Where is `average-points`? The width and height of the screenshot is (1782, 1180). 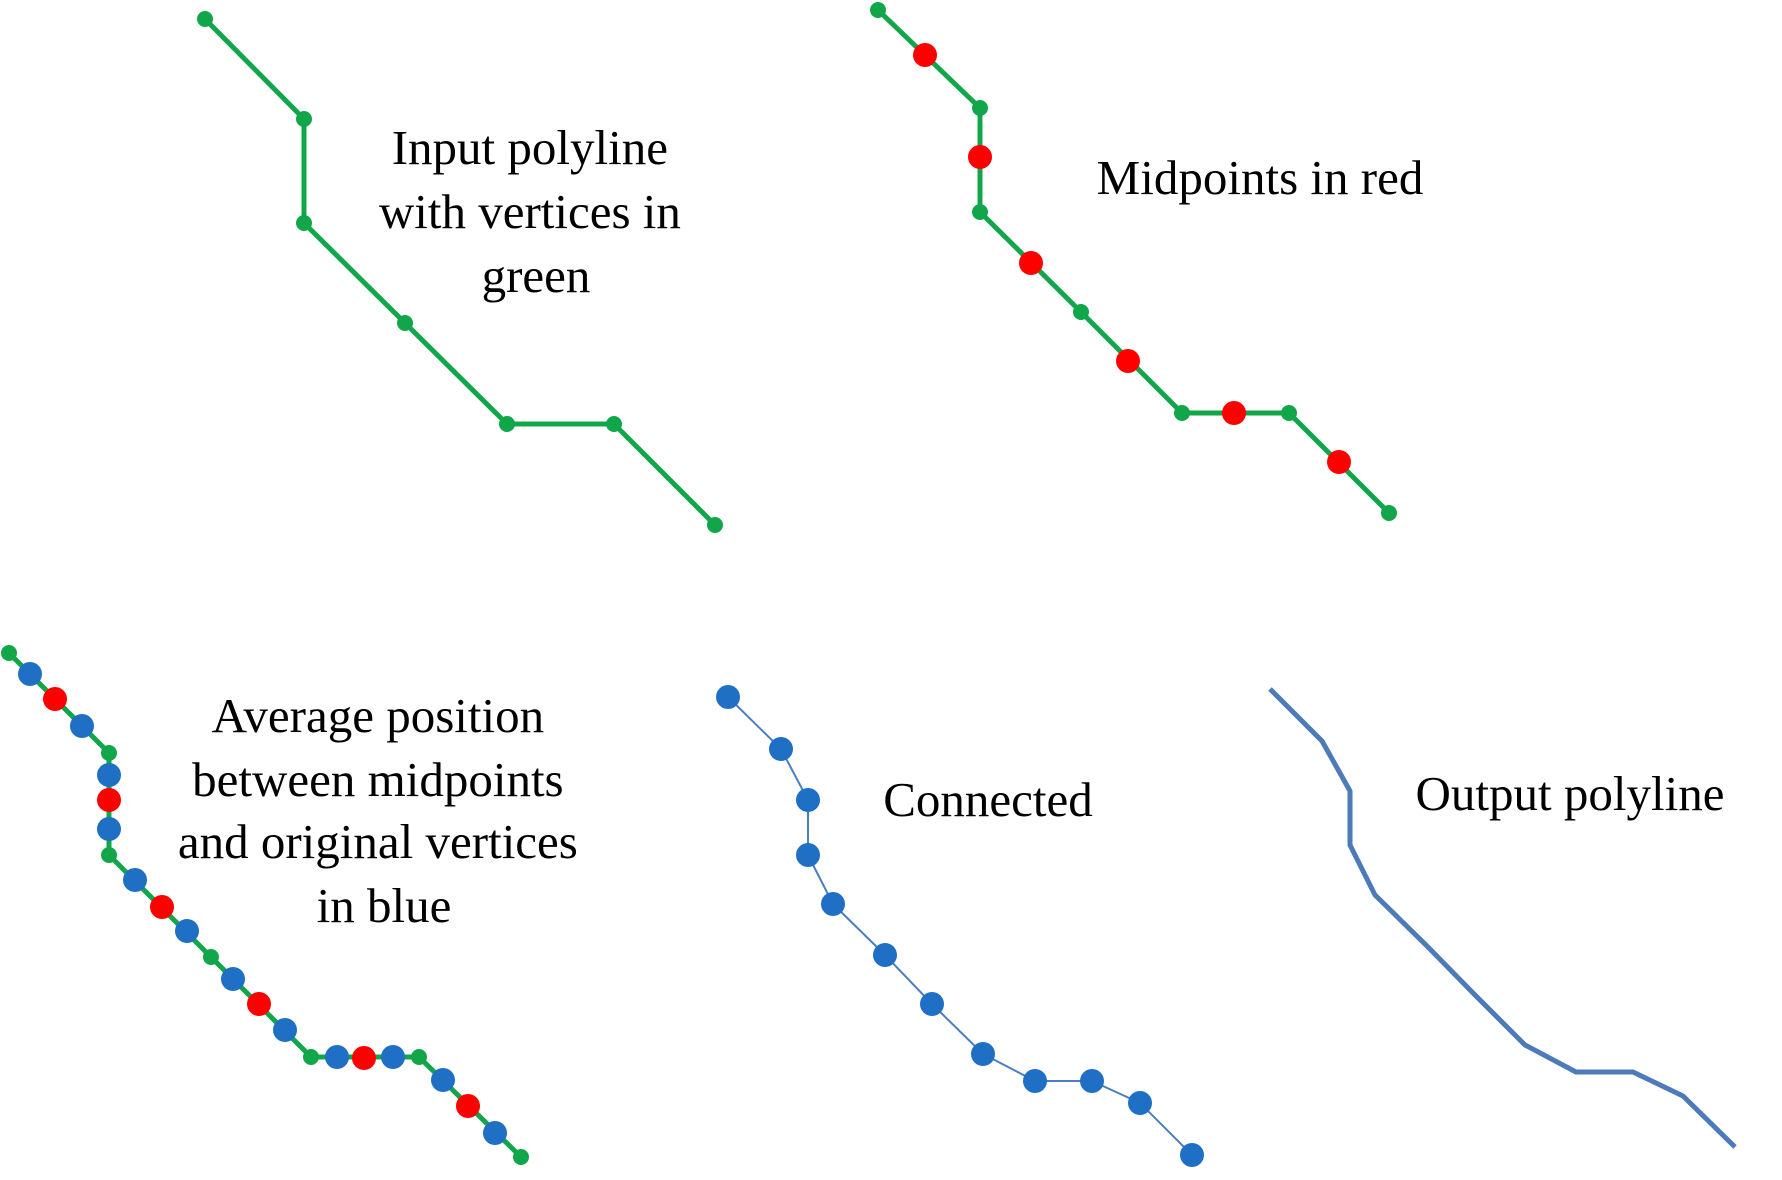 average-points is located at coordinates (262, 903).